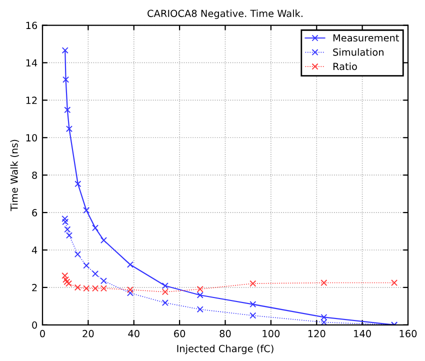  Describe the element at coordinates (134, 334) in the screenshot. I see `x-tick-label: 40` at that location.